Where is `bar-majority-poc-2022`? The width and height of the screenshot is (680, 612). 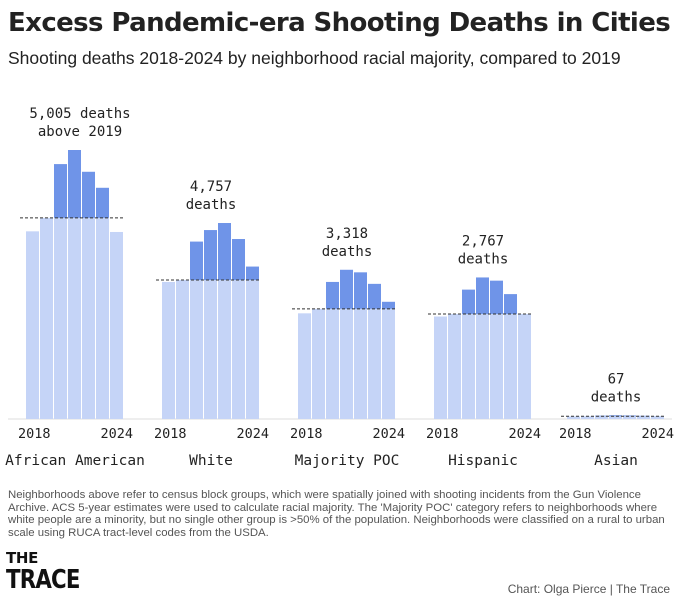 bar-majority-poc-2022 is located at coordinates (360, 363).